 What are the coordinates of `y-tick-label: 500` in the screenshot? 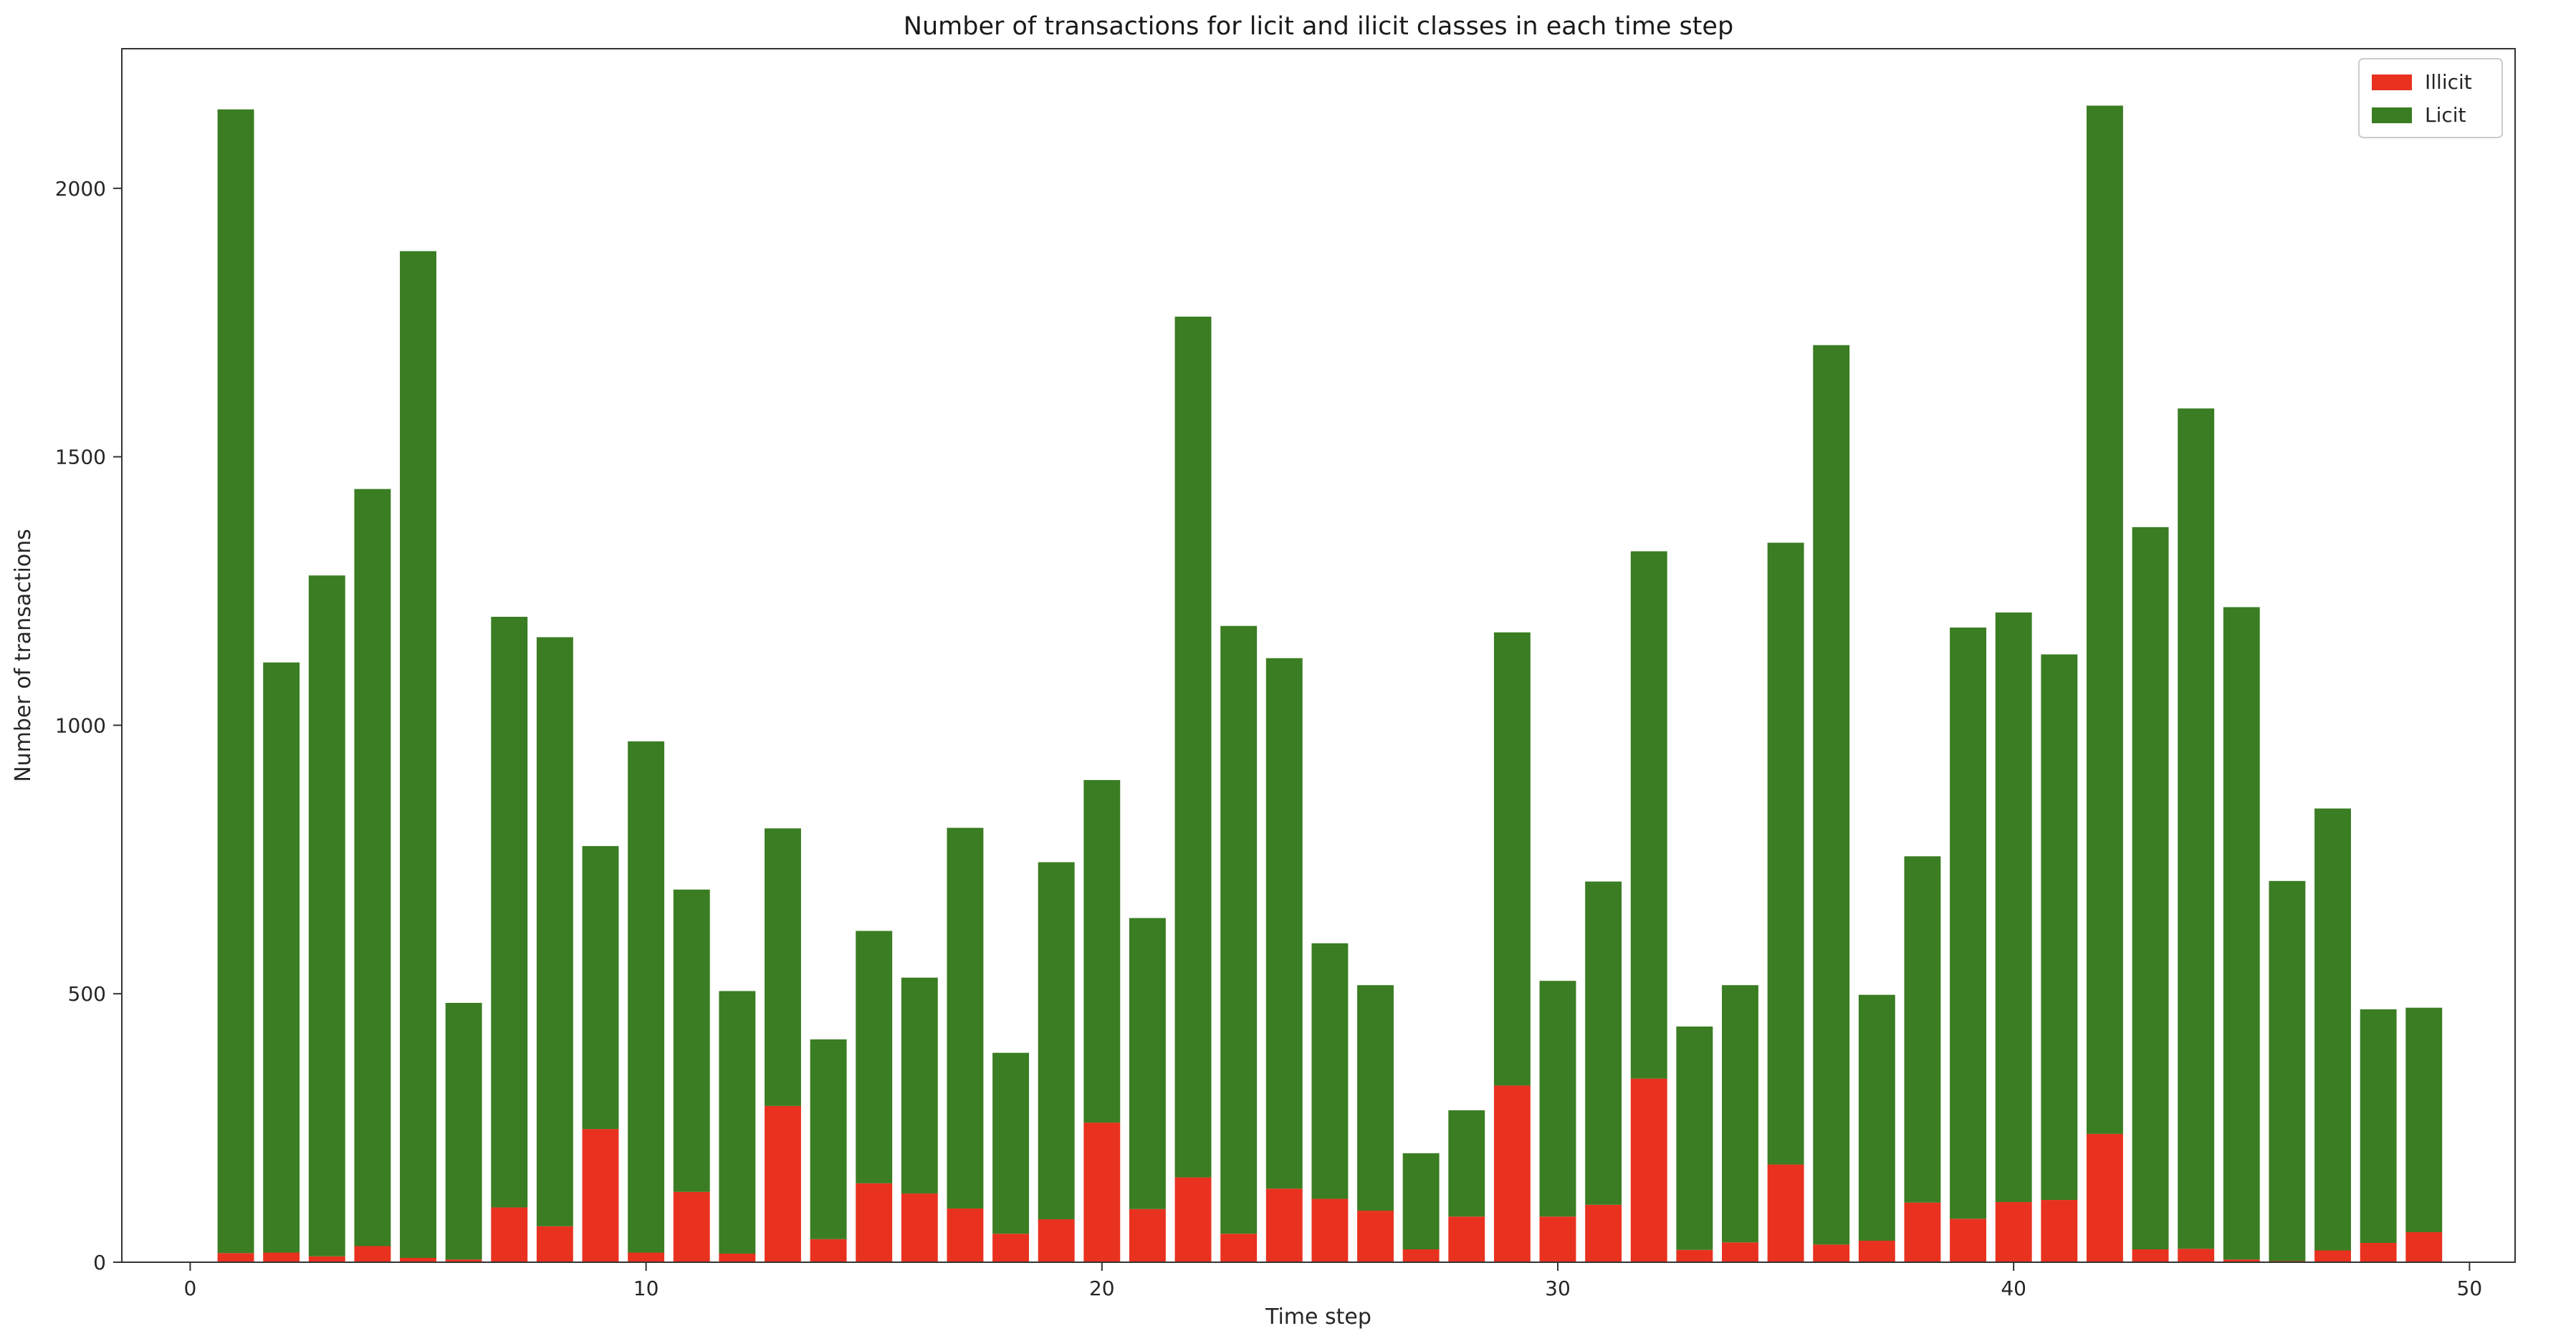 It's located at (87, 994).